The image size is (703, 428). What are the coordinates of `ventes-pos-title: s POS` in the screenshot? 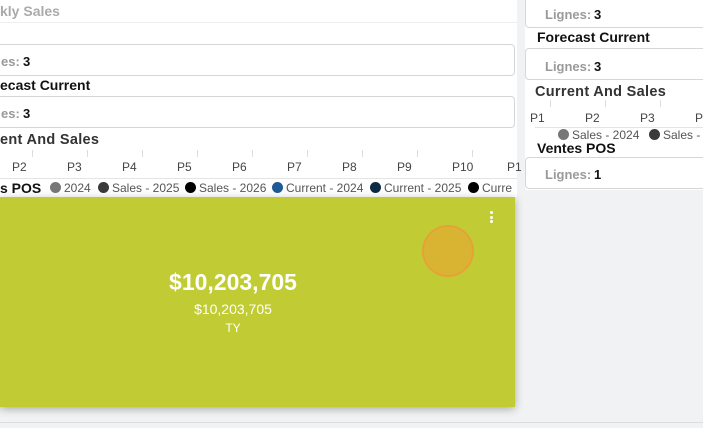 It's located at (21, 188).